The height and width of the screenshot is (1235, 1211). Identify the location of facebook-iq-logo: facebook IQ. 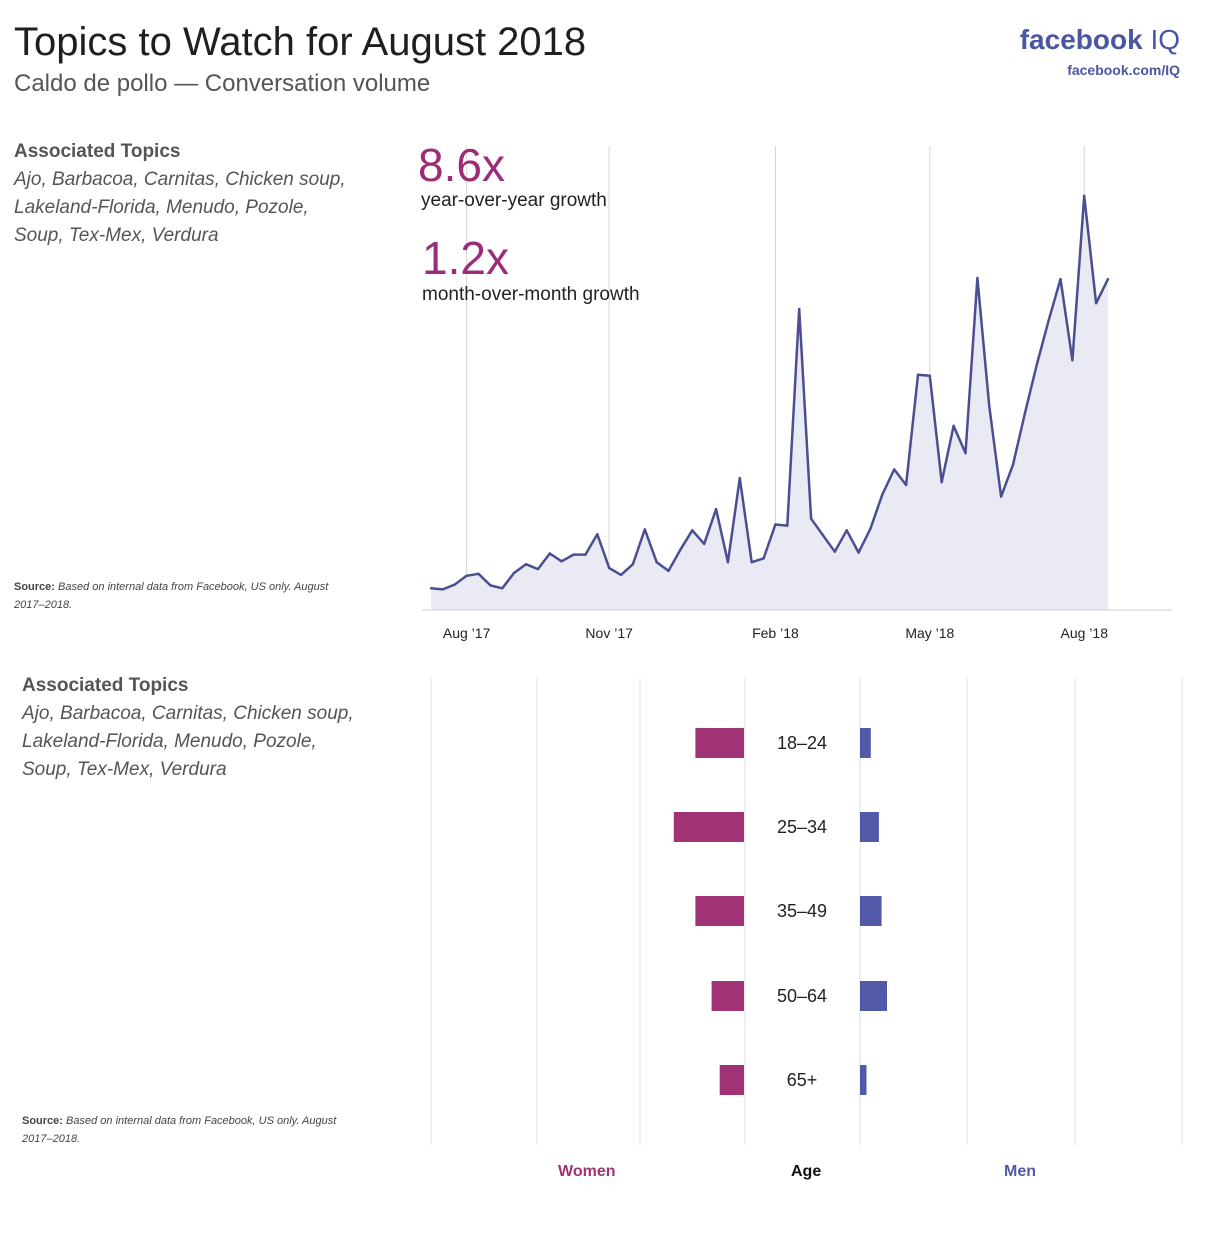
(1100, 40).